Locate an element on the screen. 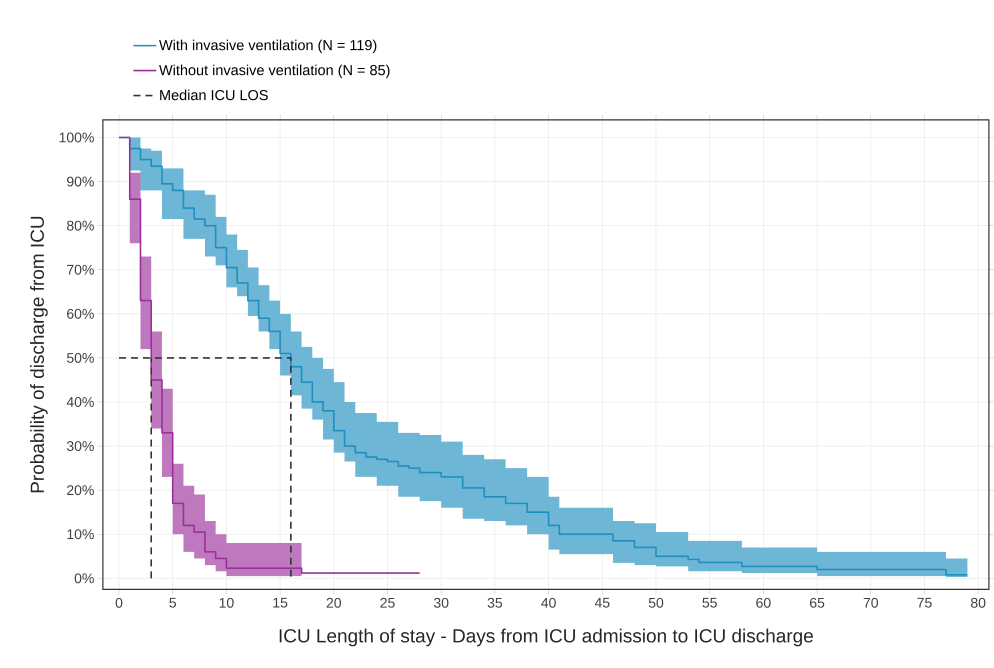 The width and height of the screenshot is (994, 668). y-tick-label: 90% is located at coordinates (80, 181).